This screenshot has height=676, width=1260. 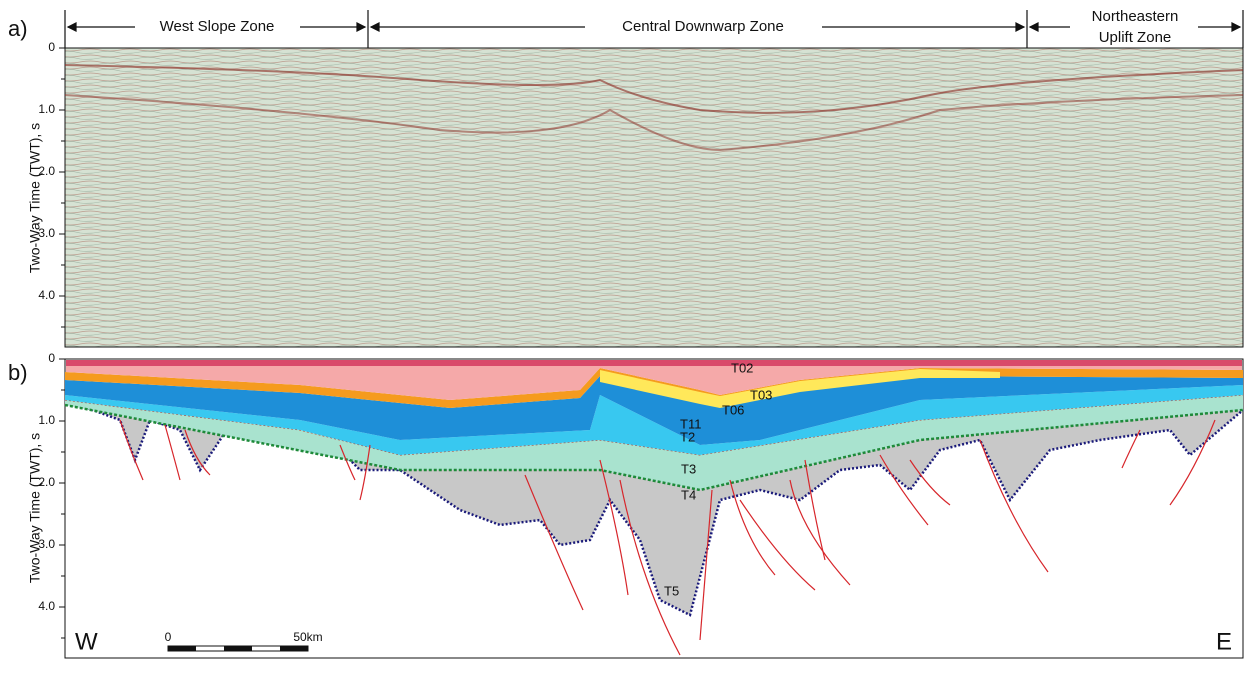 I want to click on horizon-label: T03, so click(x=761, y=394).